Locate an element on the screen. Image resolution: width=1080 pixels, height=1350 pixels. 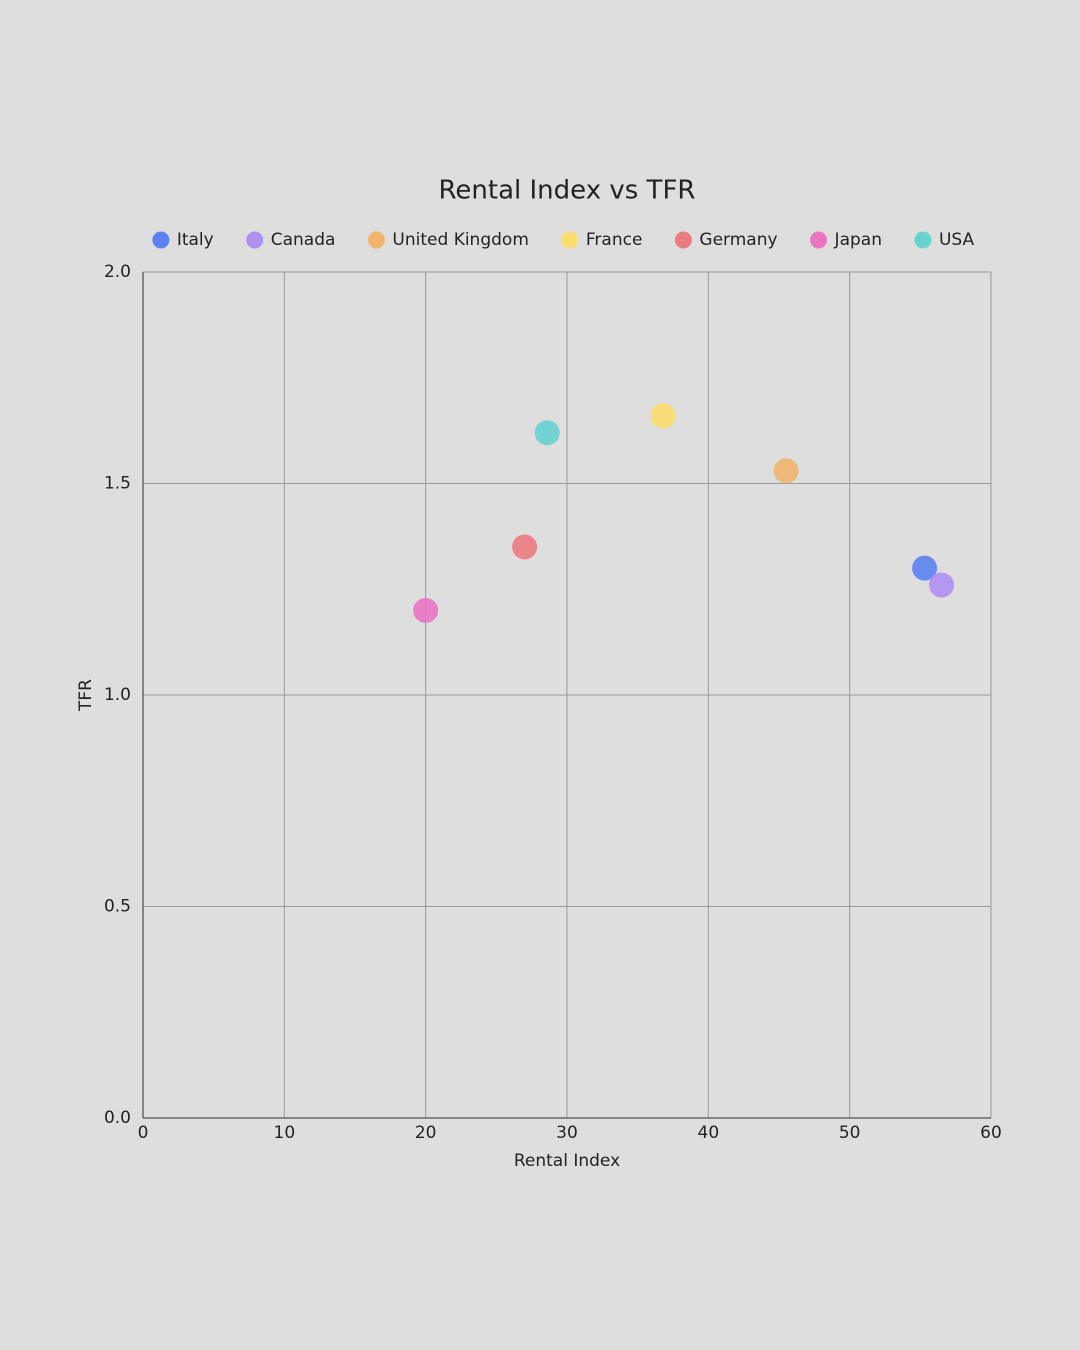
y-tick-label: 2.0 is located at coordinates (117, 272).